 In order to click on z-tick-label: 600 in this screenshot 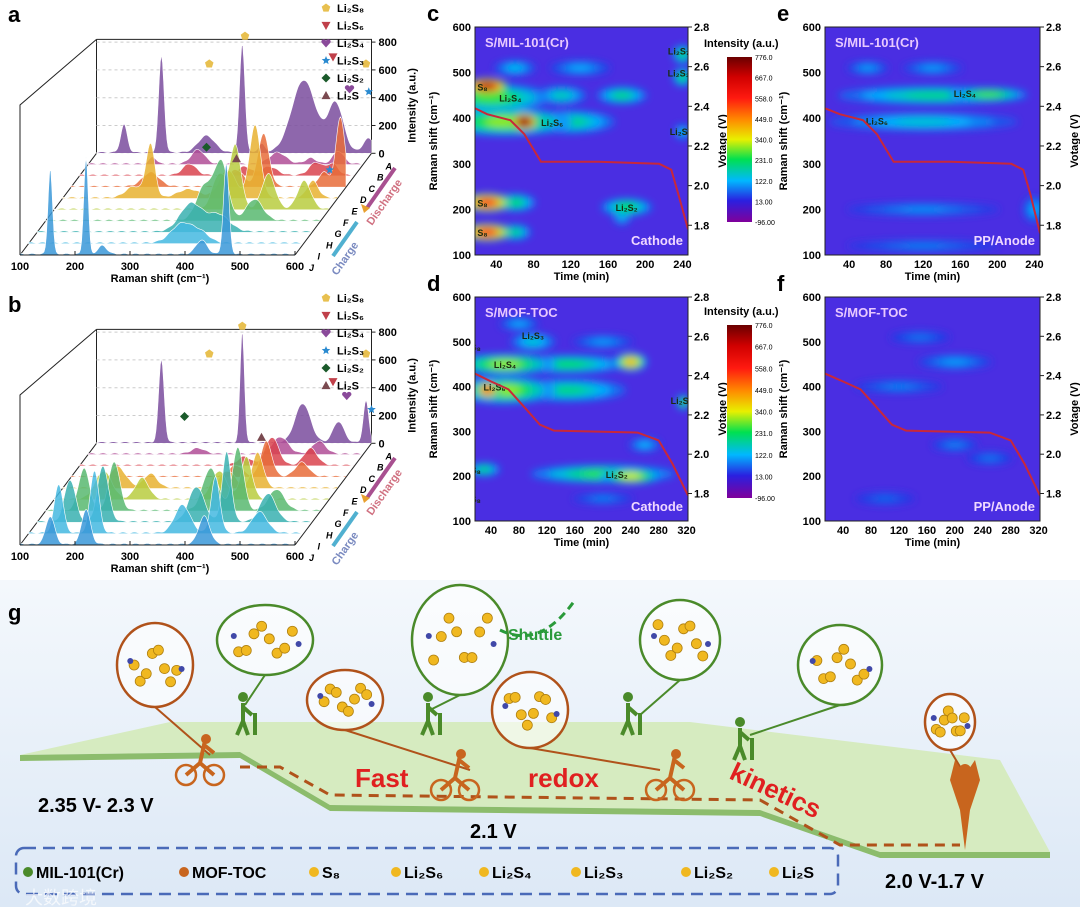, I will do `click(388, 361)`.